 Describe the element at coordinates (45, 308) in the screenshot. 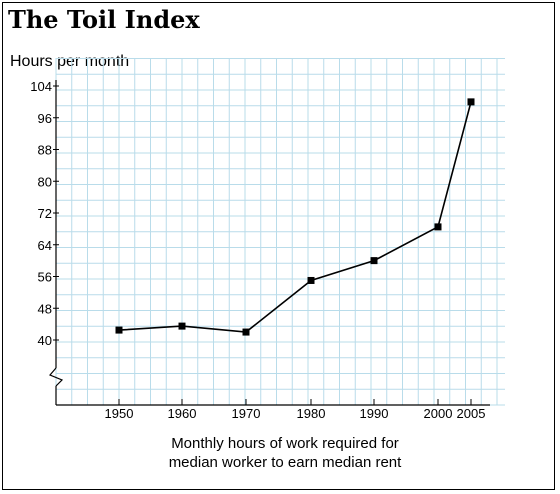

I see `y-tick-label: 48` at that location.